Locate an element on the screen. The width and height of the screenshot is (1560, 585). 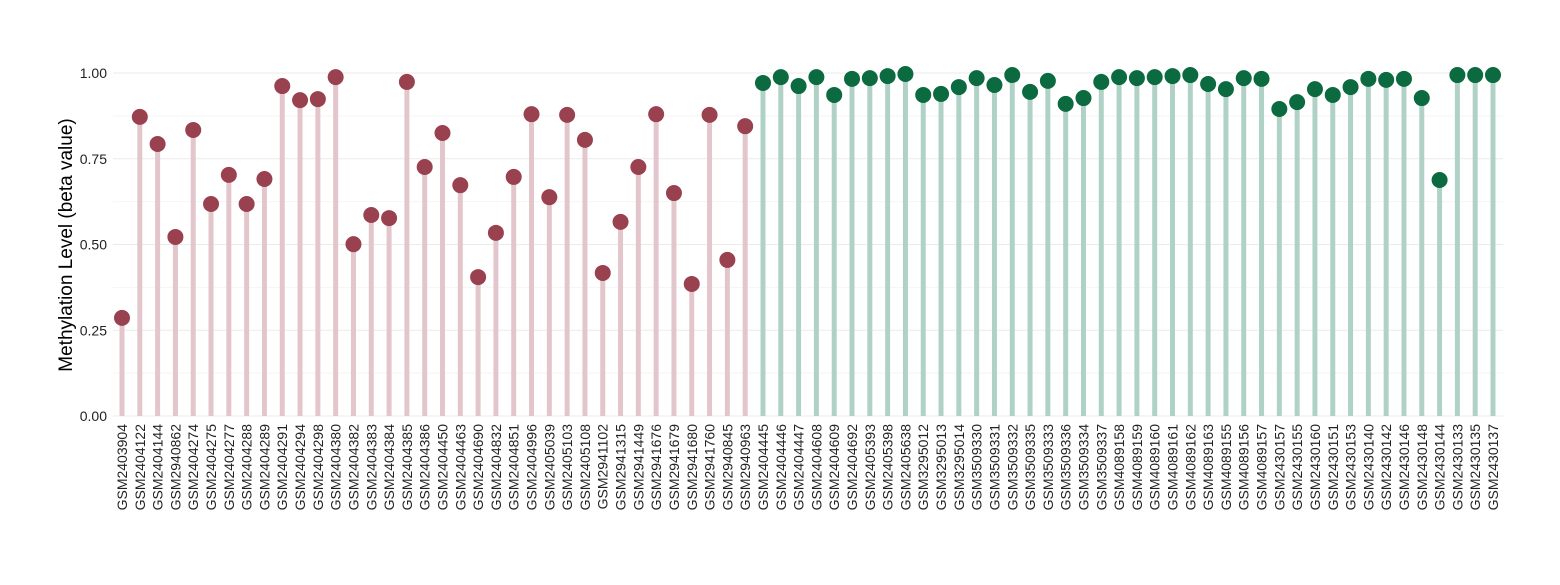
x-tick-label: GSM2430148 is located at coordinates (1422, 467).